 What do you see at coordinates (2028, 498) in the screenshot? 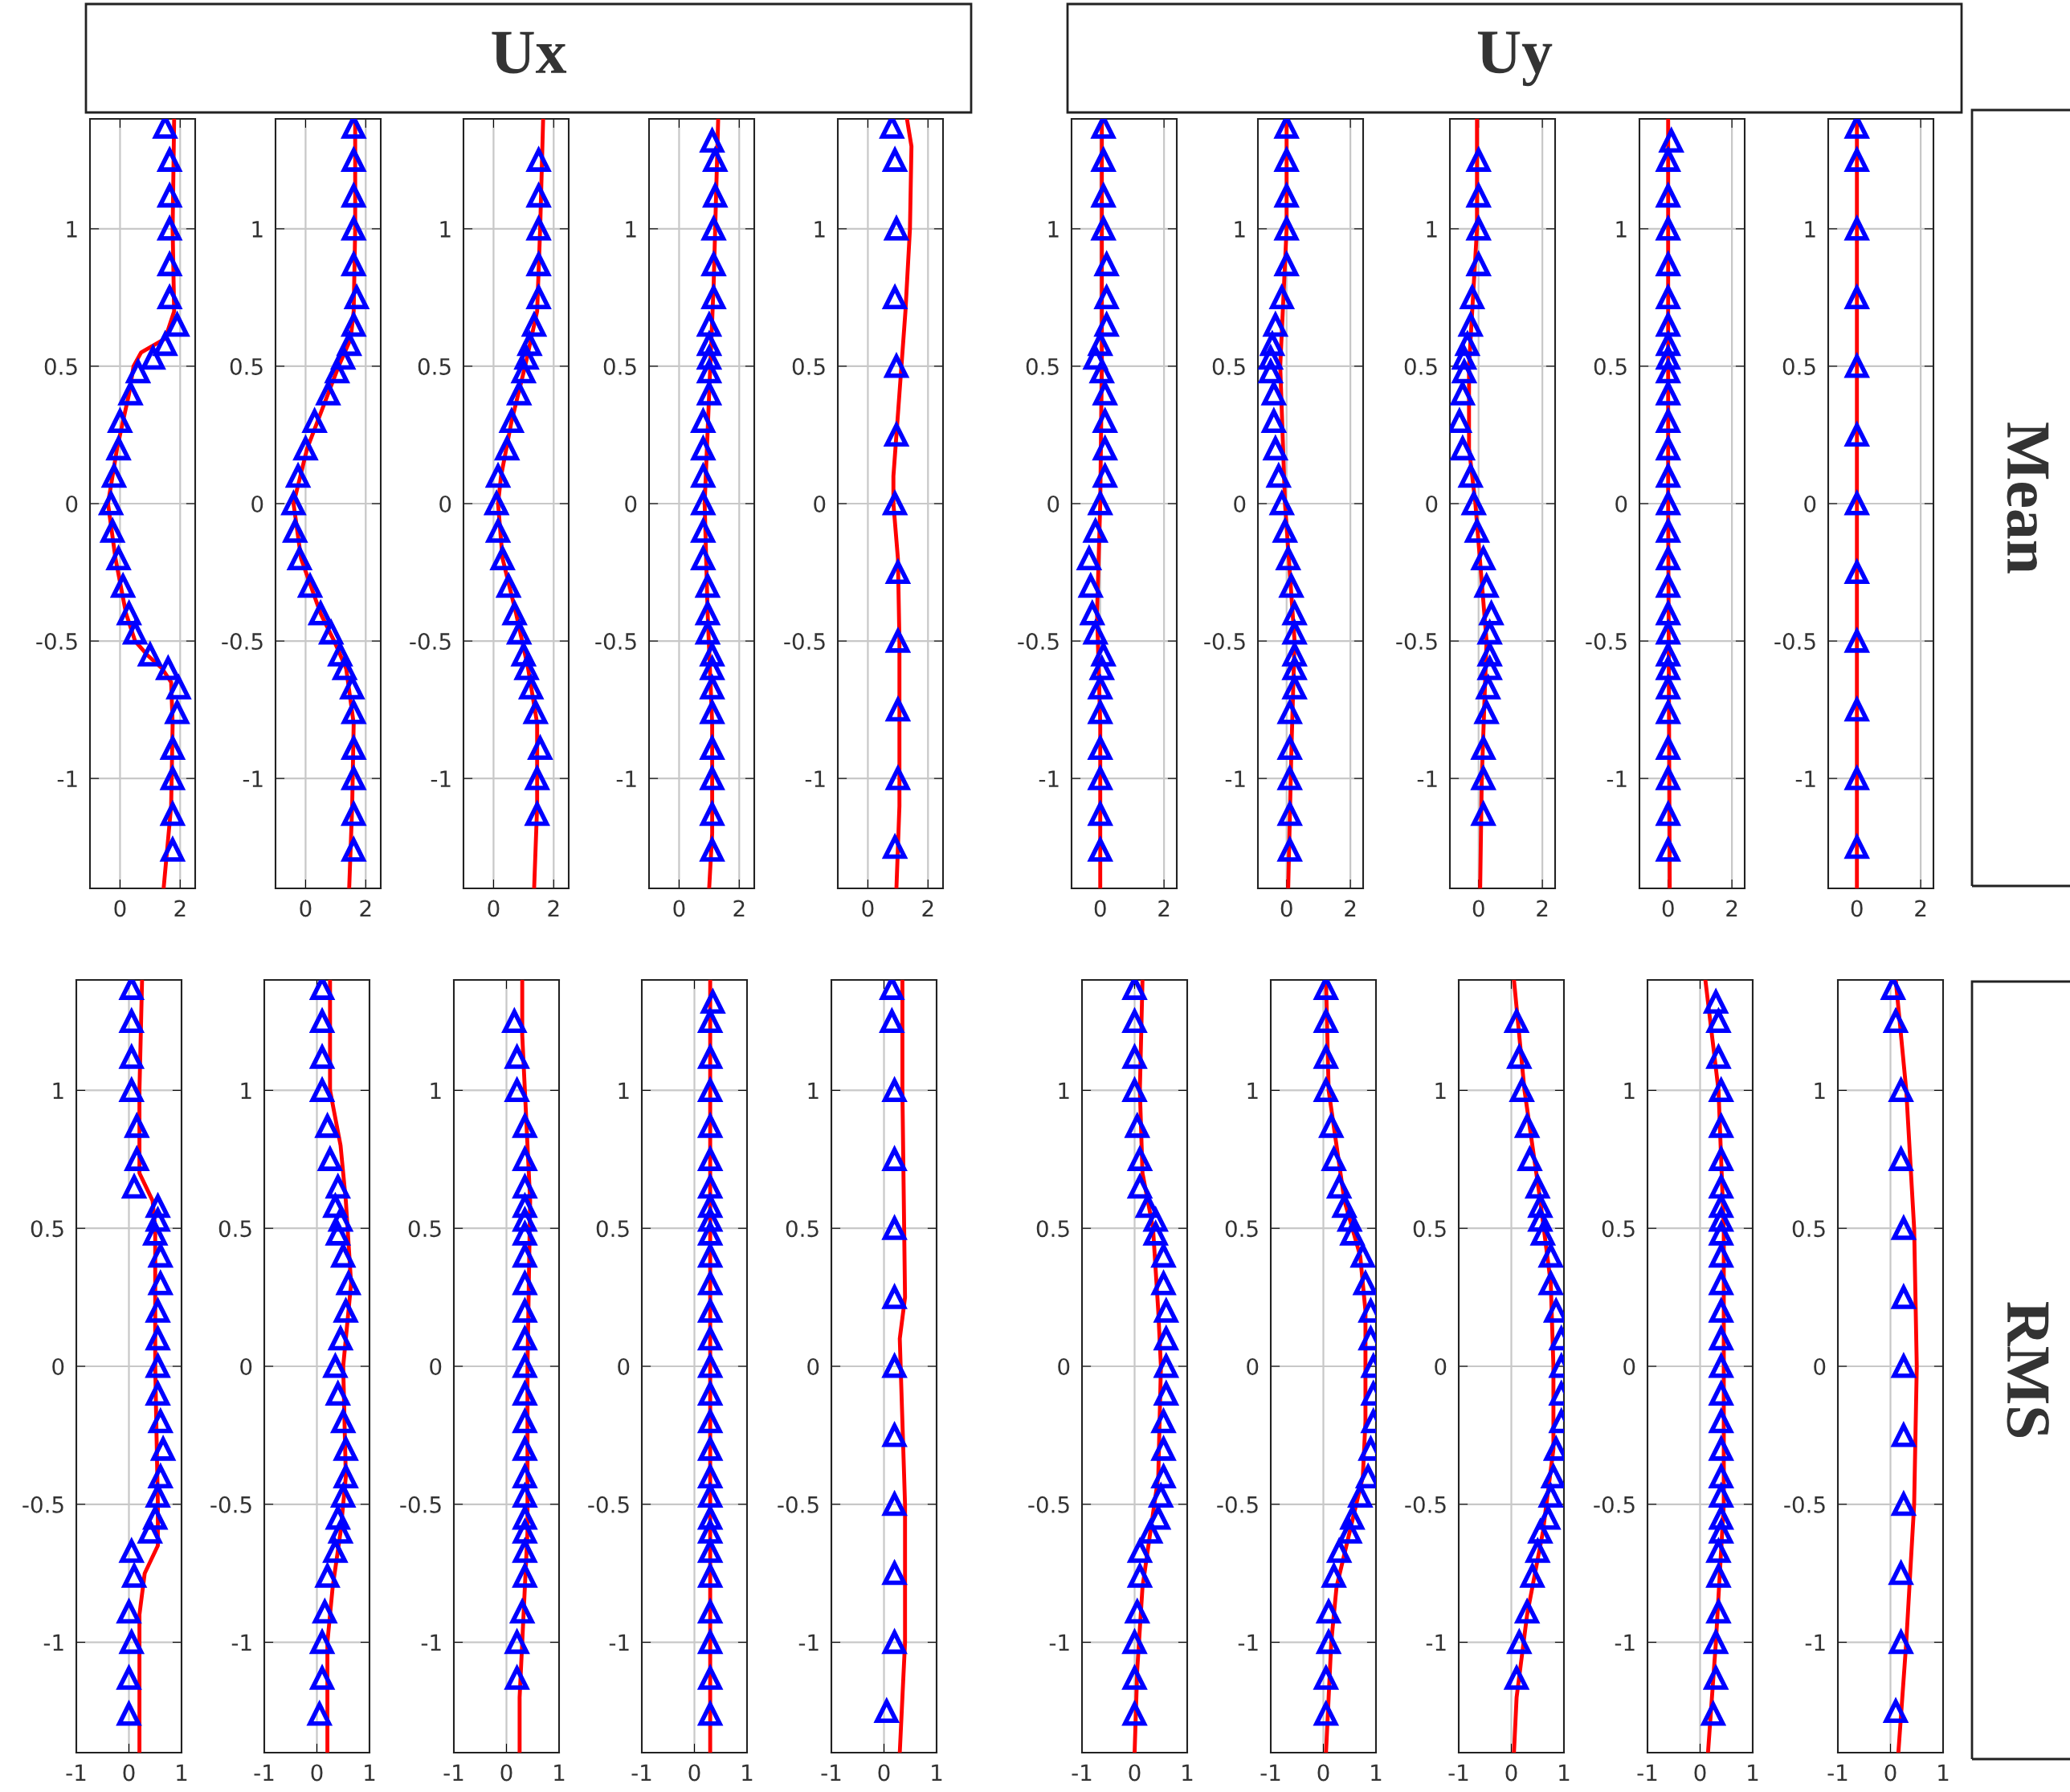
I see `text: Mean` at bounding box center [2028, 498].